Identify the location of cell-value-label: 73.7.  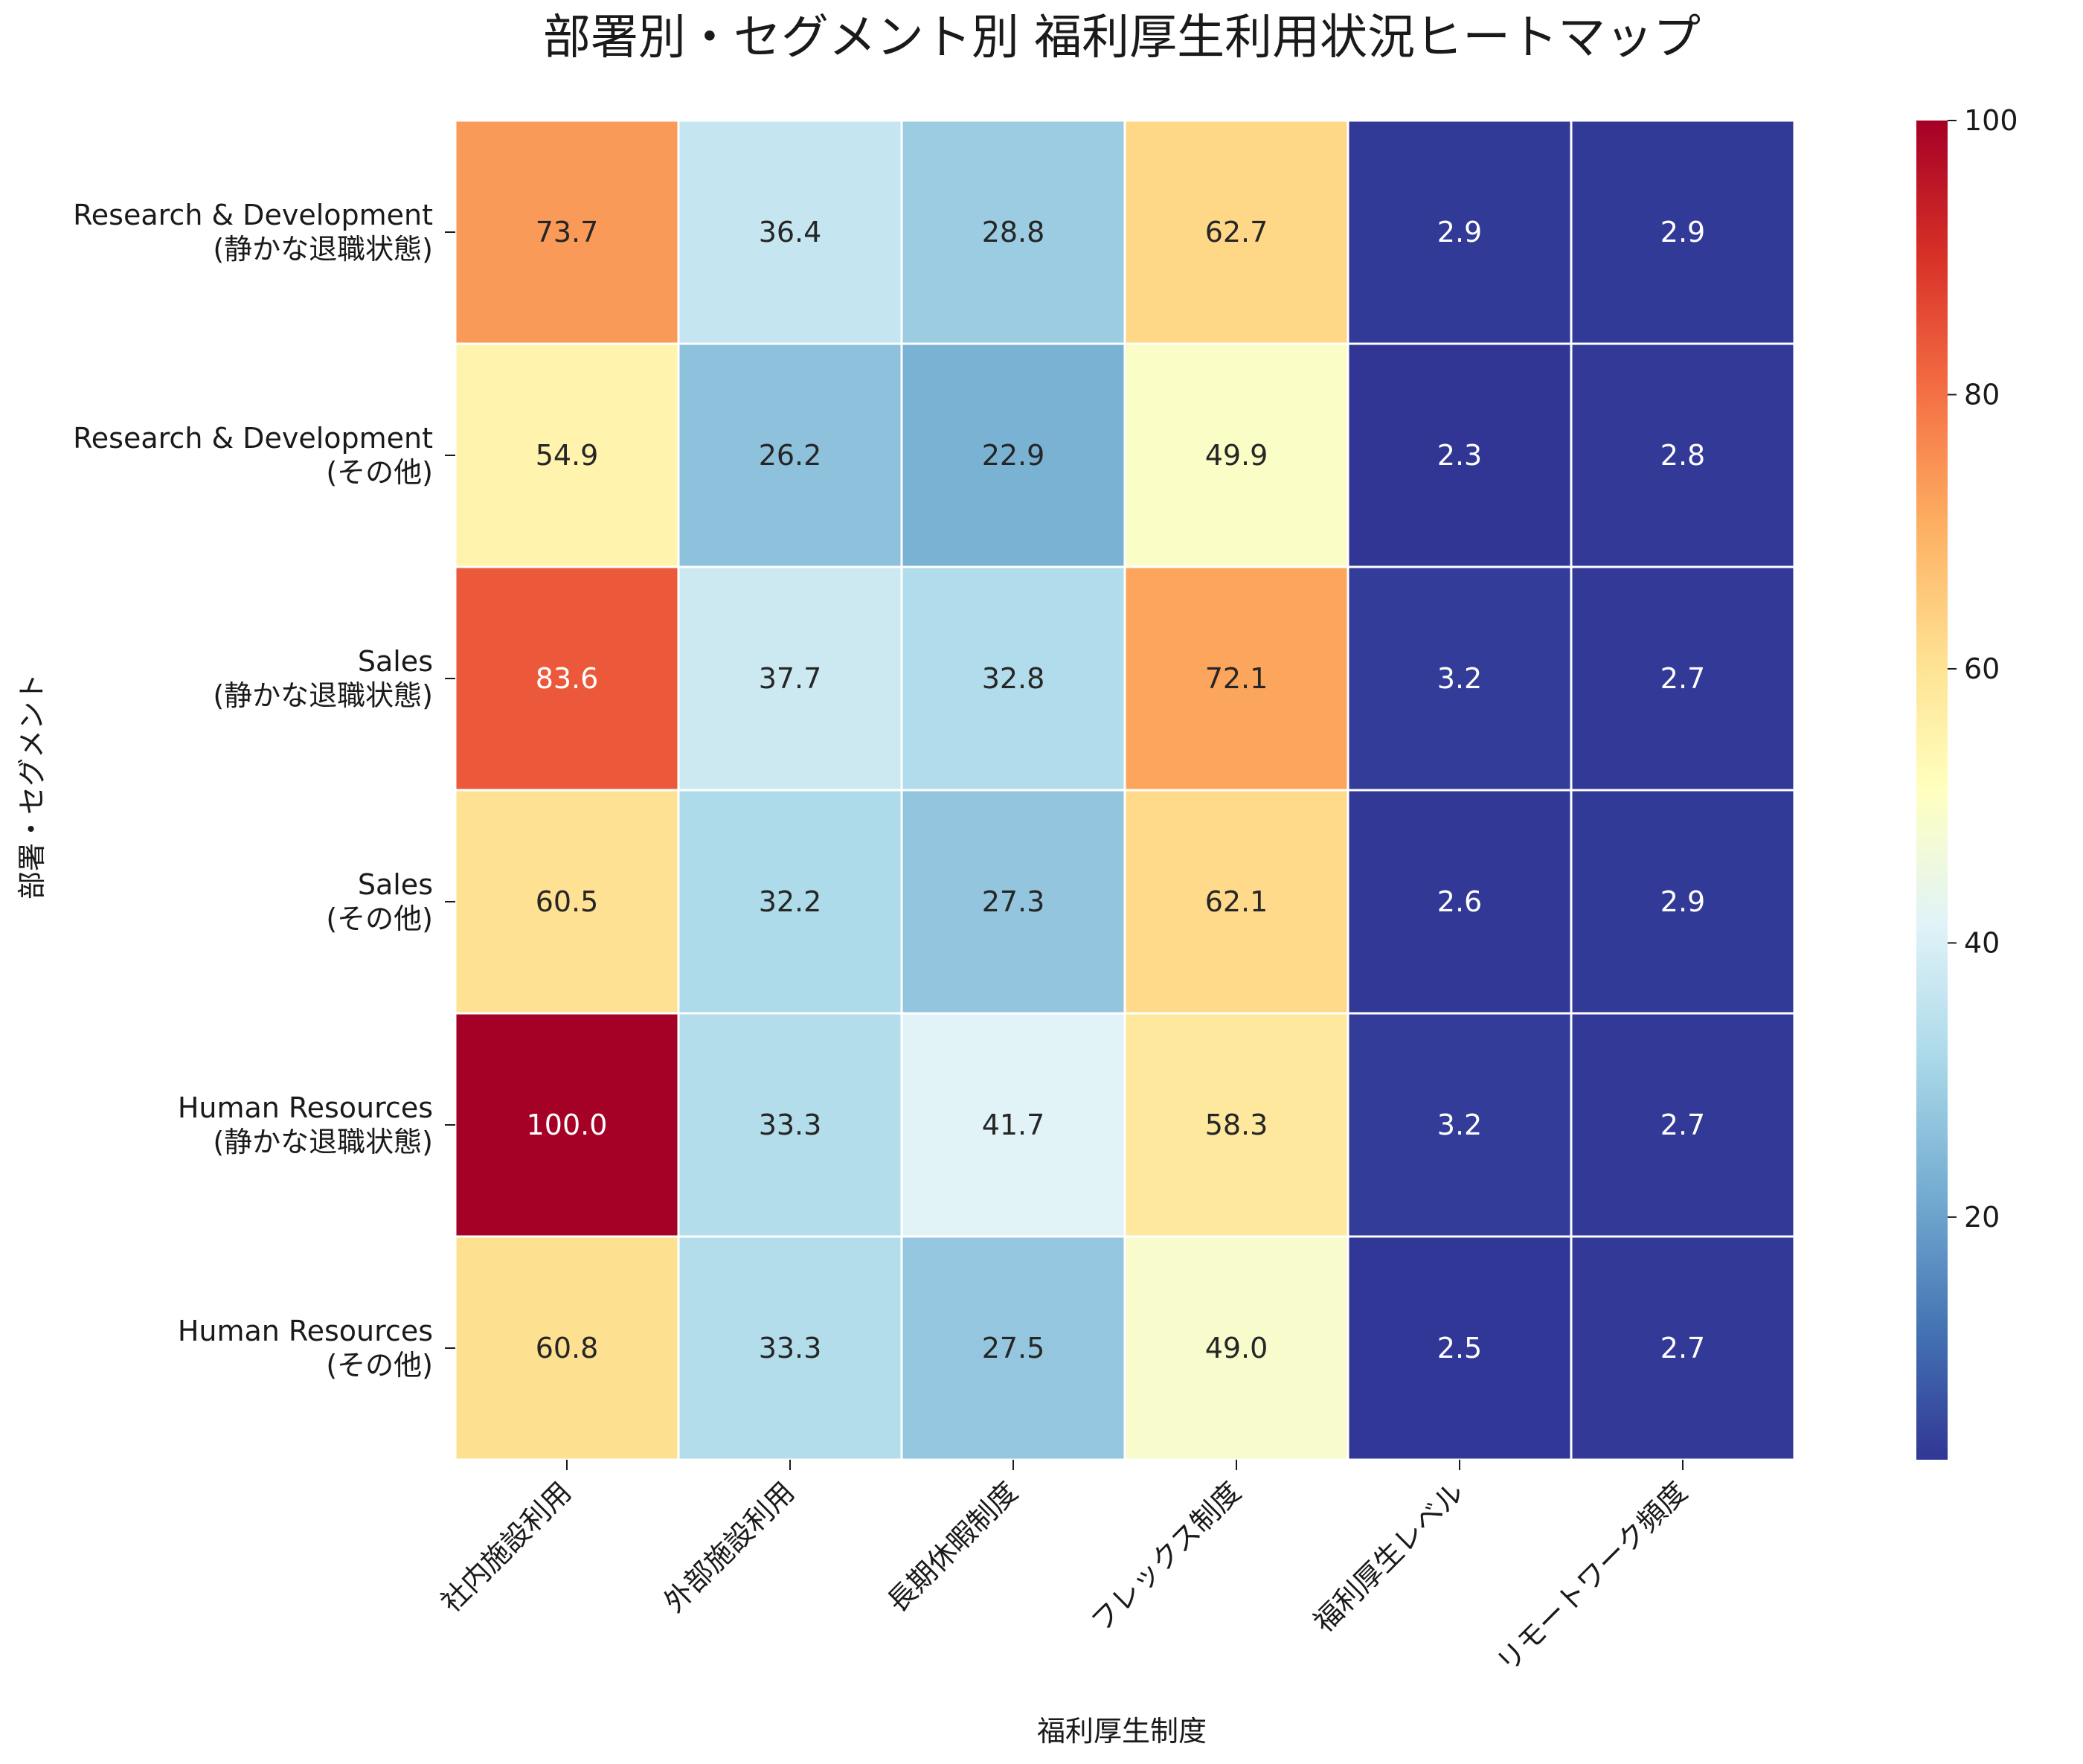
(567, 232).